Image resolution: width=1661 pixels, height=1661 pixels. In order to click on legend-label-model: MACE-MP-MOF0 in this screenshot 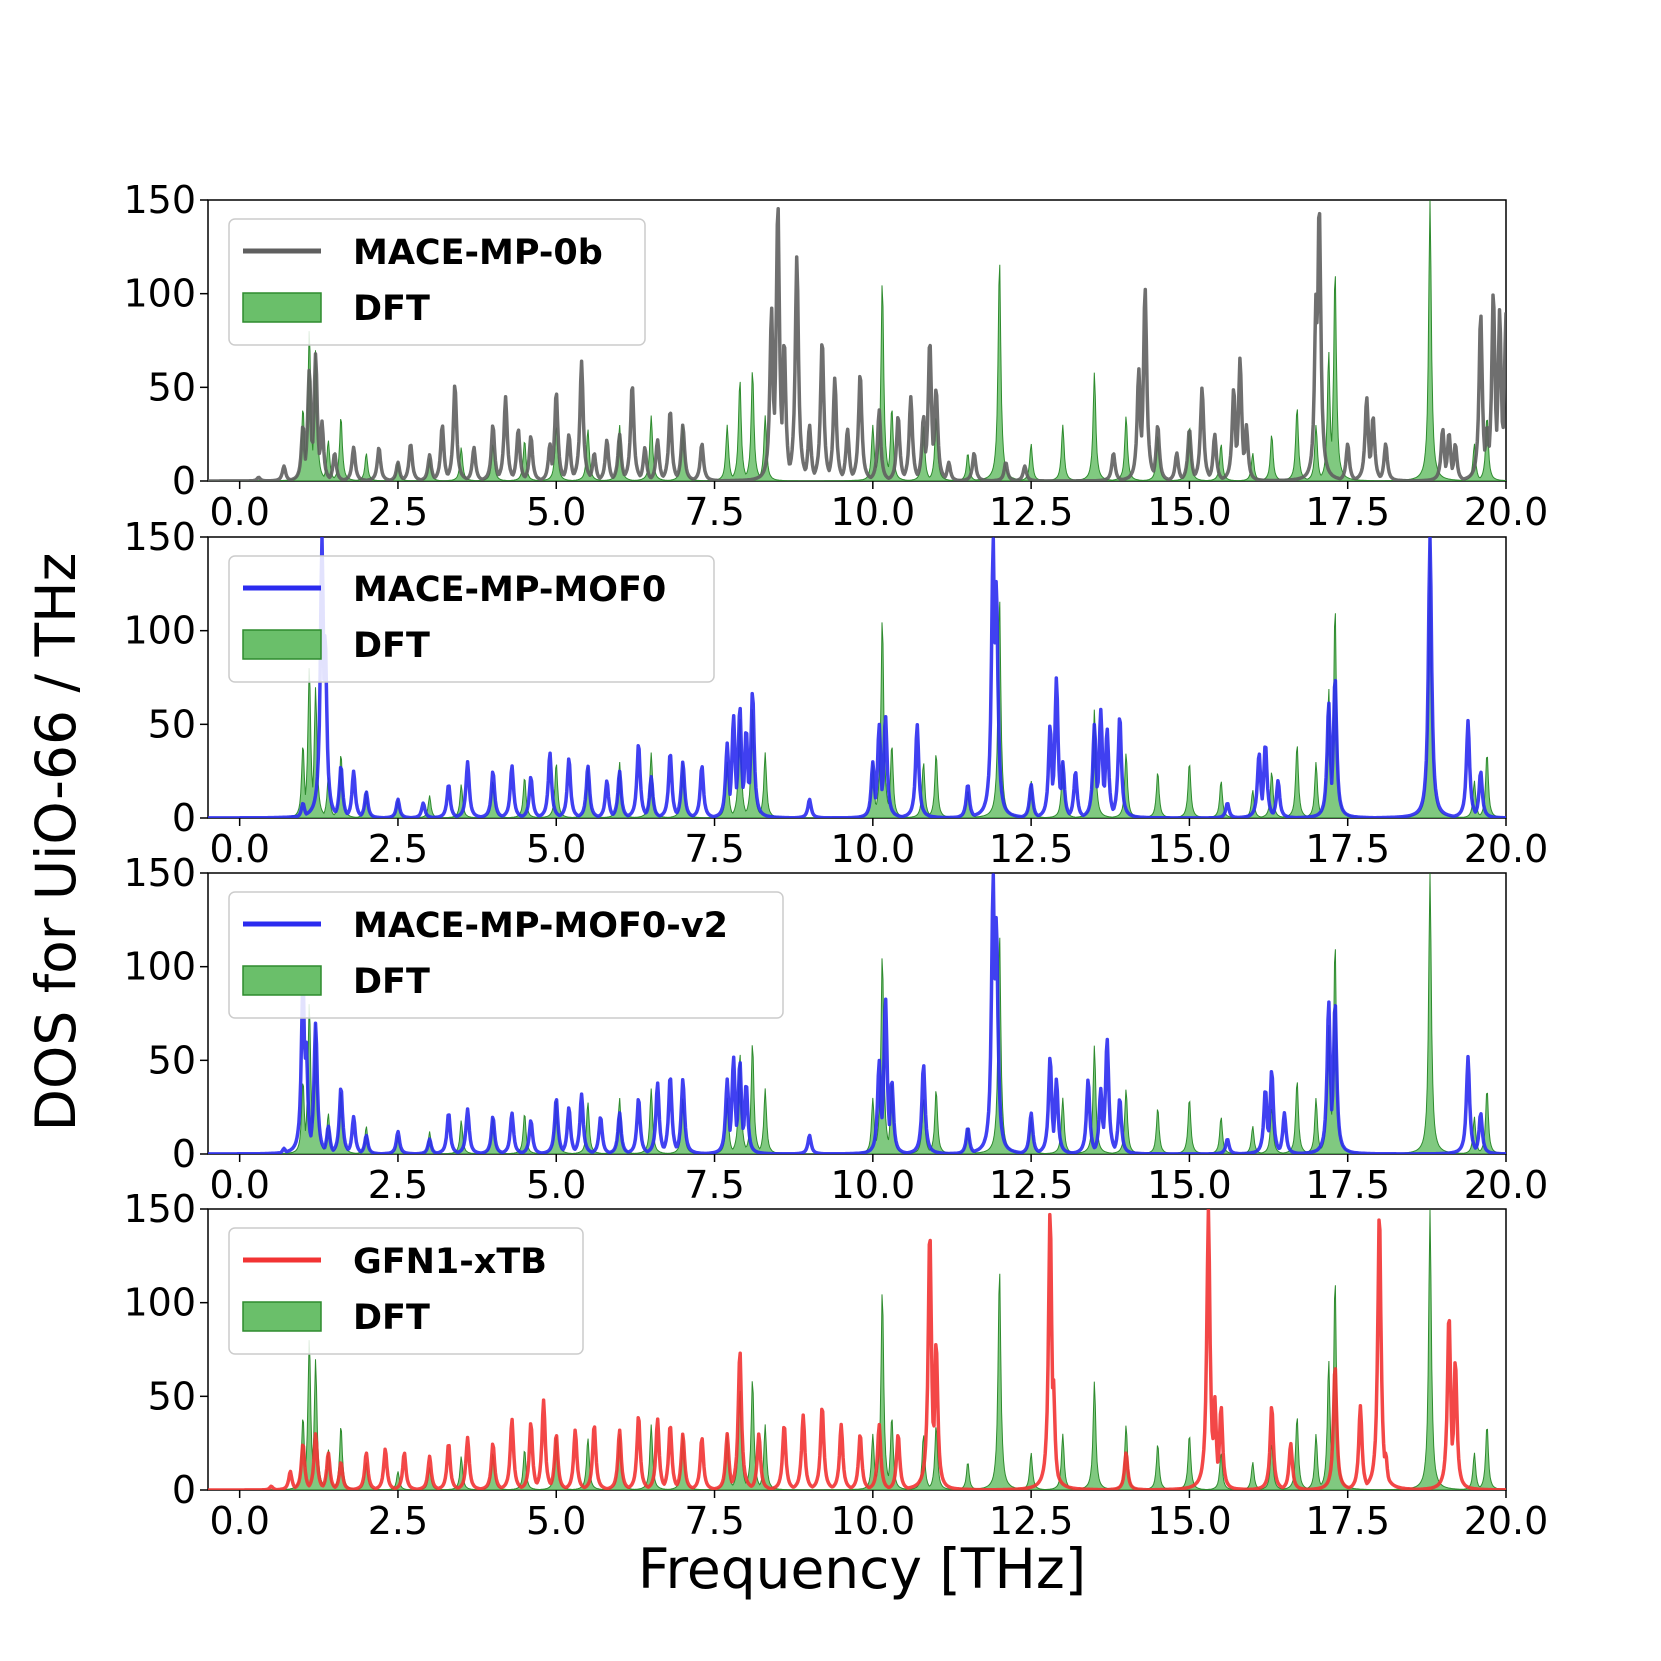, I will do `click(509, 590)`.